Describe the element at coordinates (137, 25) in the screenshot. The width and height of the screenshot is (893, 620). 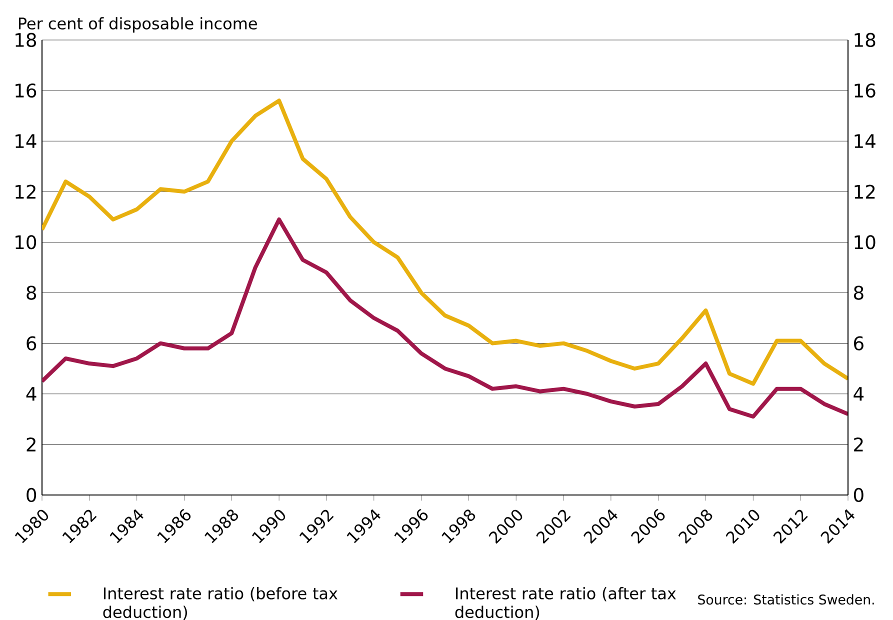
I see `y-axis-title: Per cent of disposable income` at that location.